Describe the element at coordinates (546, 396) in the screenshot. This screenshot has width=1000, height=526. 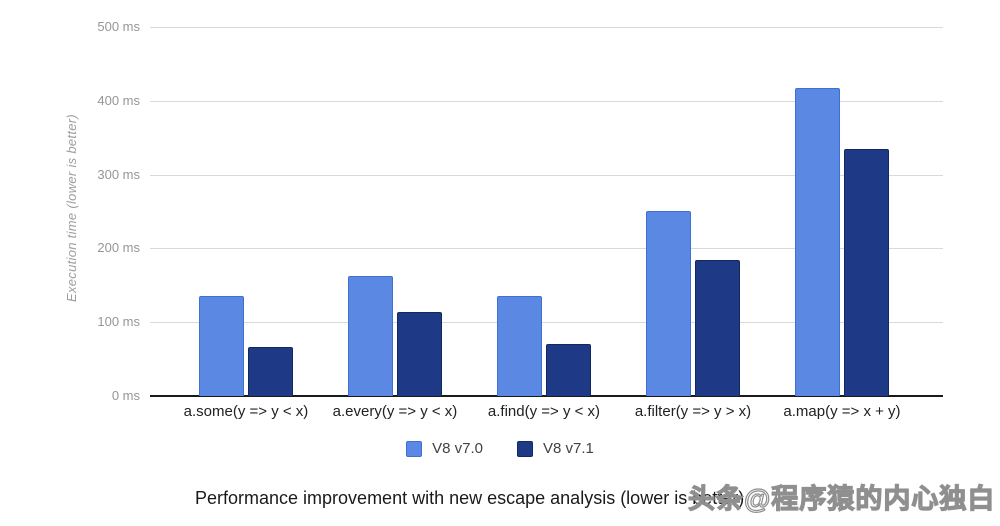
I see `x-axis-line` at that location.